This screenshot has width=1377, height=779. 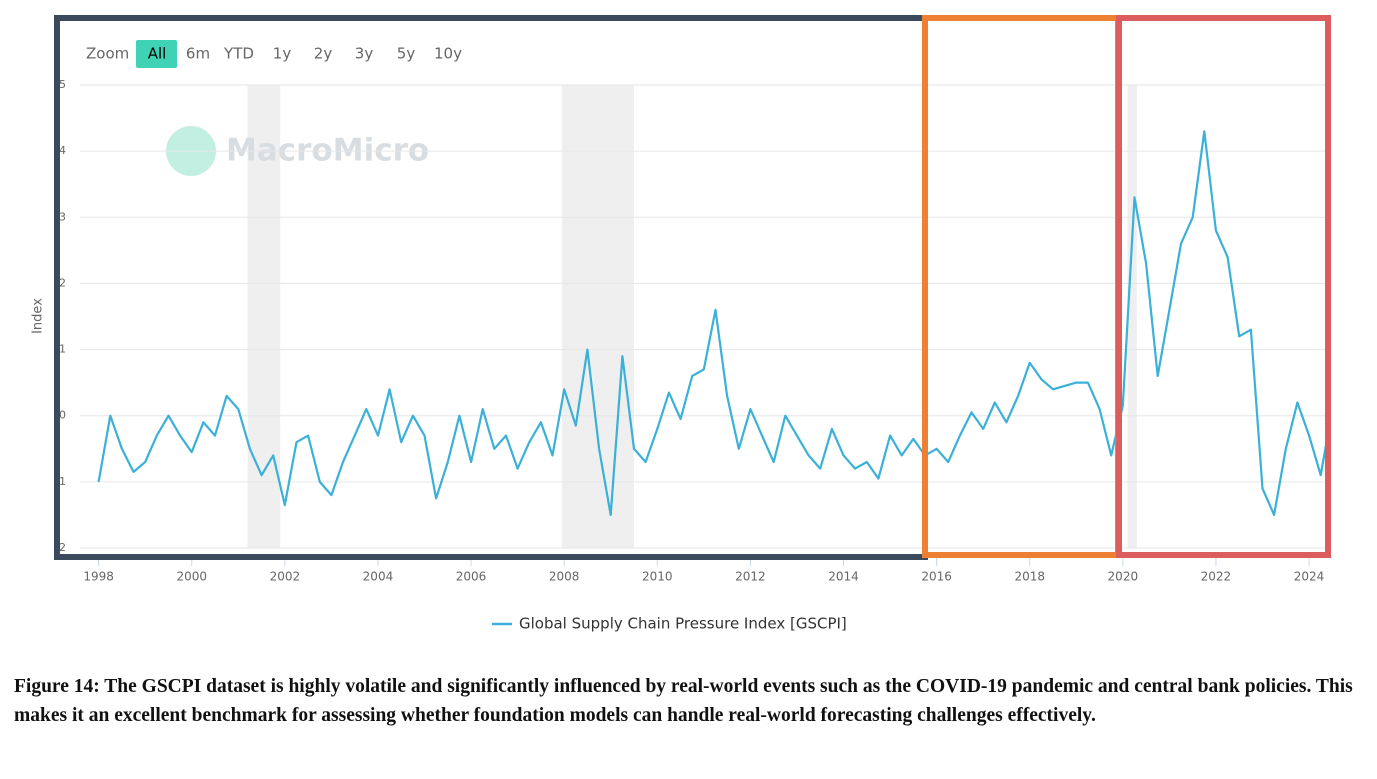 What do you see at coordinates (62, 84) in the screenshot?
I see `y-tick-label: 5` at bounding box center [62, 84].